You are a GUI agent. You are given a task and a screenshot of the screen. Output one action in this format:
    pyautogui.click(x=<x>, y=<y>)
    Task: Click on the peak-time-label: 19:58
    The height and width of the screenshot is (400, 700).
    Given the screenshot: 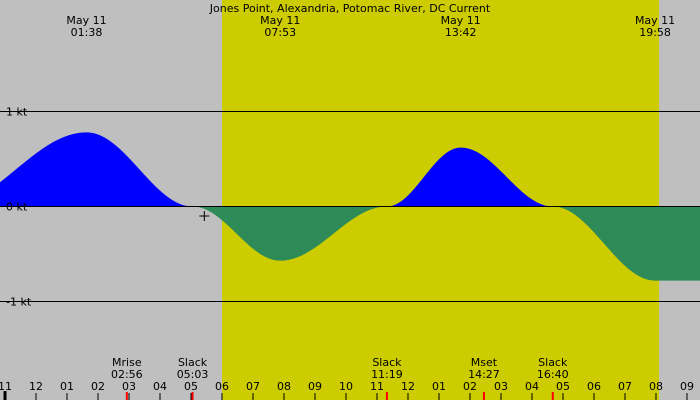 What is the action you would take?
    pyautogui.click(x=655, y=32)
    